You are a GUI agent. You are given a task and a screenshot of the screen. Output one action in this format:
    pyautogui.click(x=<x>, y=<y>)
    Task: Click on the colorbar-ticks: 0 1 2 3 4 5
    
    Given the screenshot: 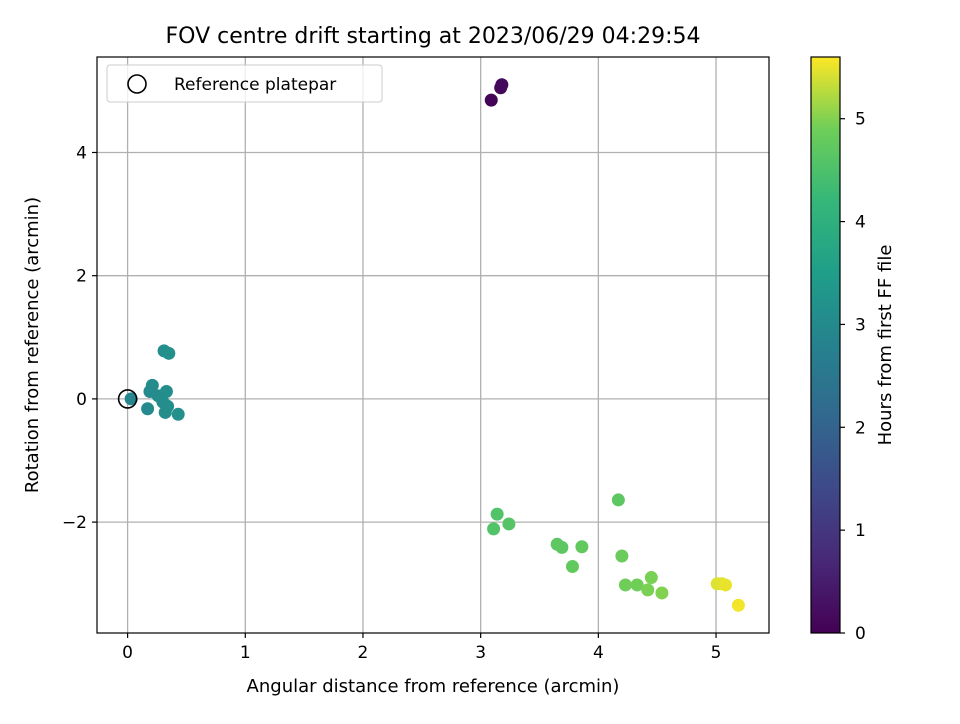 What is the action you would take?
    pyautogui.click(x=853, y=377)
    